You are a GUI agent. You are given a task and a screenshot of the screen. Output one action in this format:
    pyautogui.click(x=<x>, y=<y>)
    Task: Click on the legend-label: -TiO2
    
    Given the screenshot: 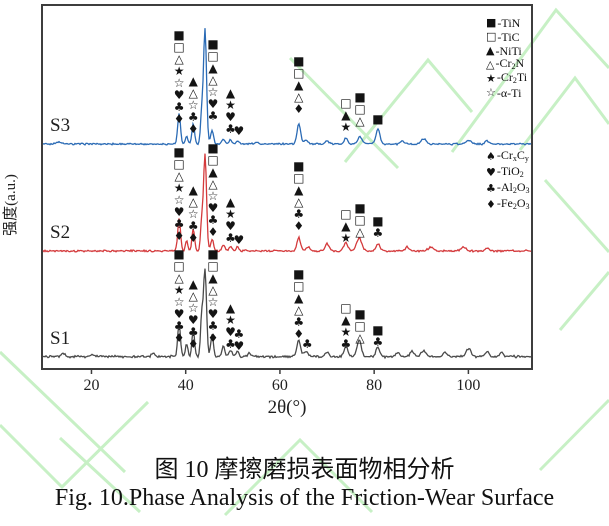 What is the action you would take?
    pyautogui.click(x=510, y=171)
    